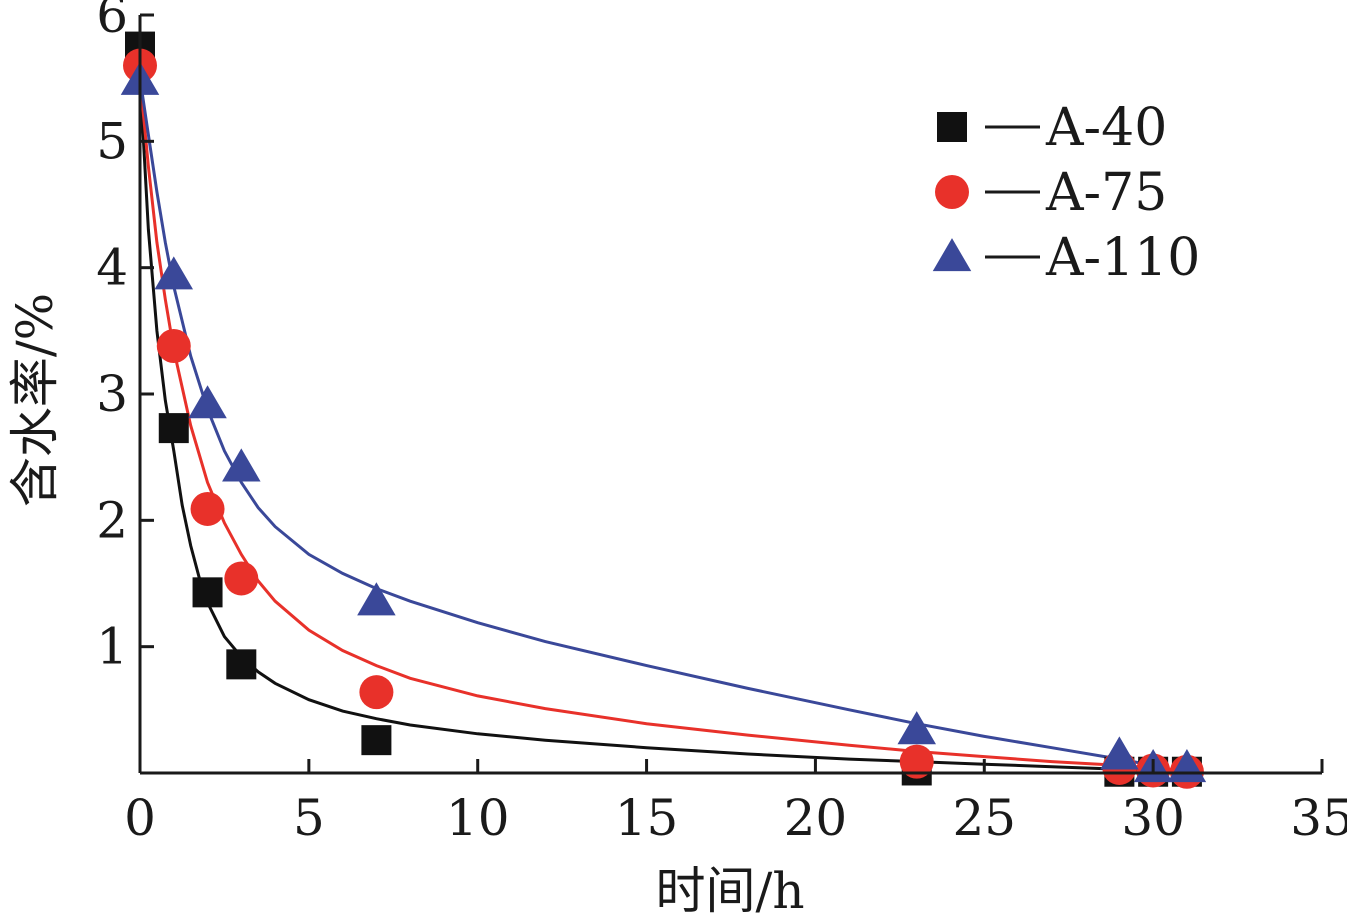 Image resolution: width=1347 pixels, height=920 pixels. I want to click on y-tick-label: 5, so click(112, 141).